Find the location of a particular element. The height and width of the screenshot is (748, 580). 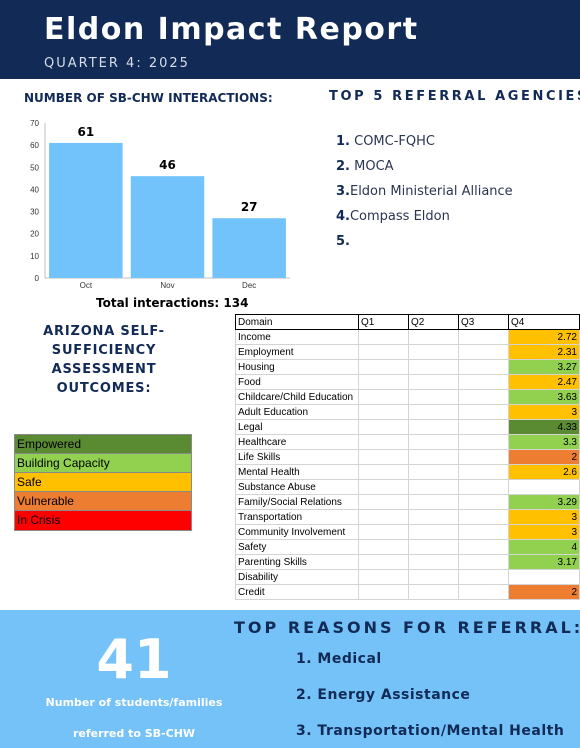

y-tick-label: 20 is located at coordinates (34, 234).